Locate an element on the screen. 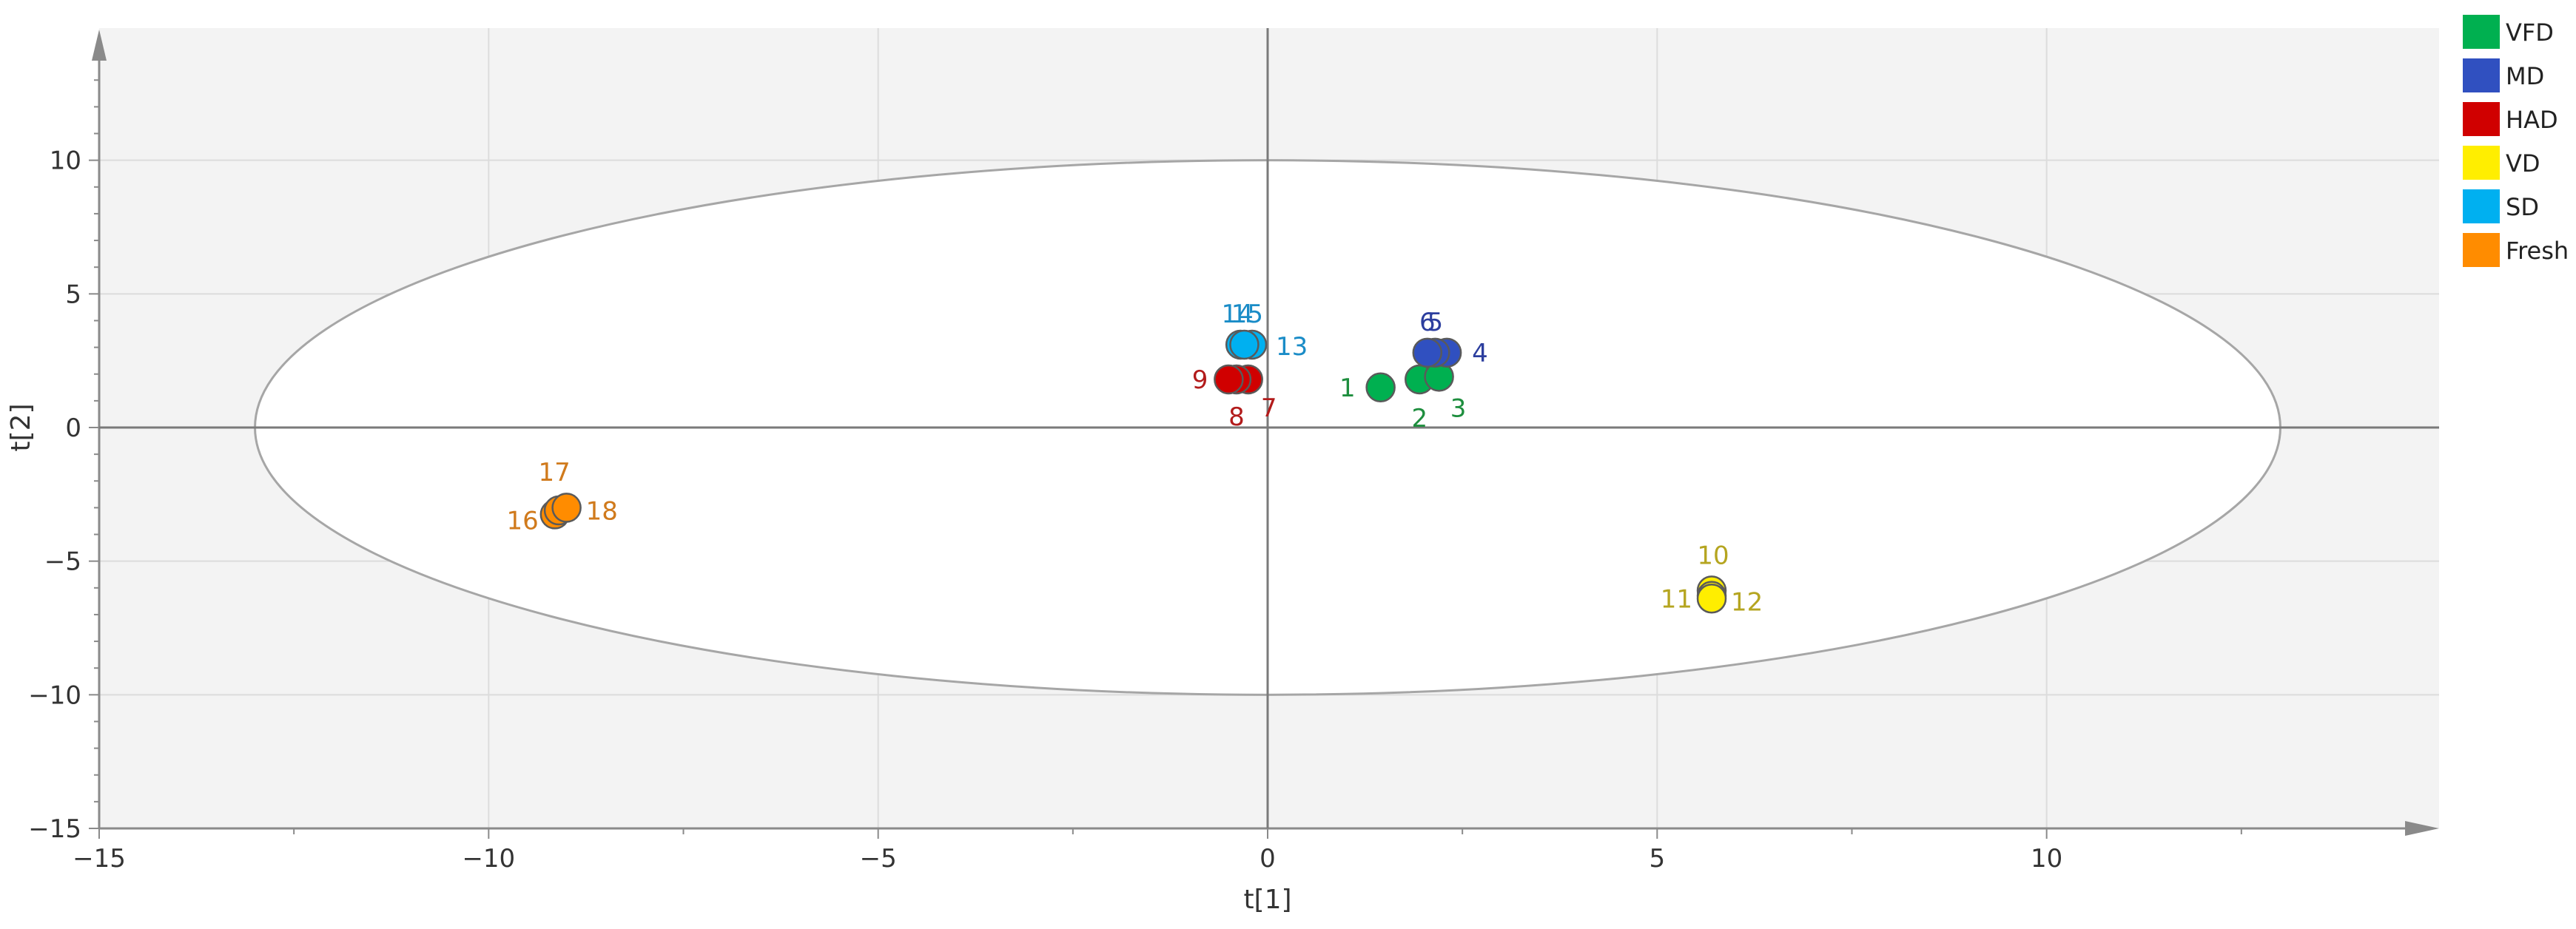 Image resolution: width=2576 pixels, height=929 pixels. y-tick-label: 5 is located at coordinates (73, 294).